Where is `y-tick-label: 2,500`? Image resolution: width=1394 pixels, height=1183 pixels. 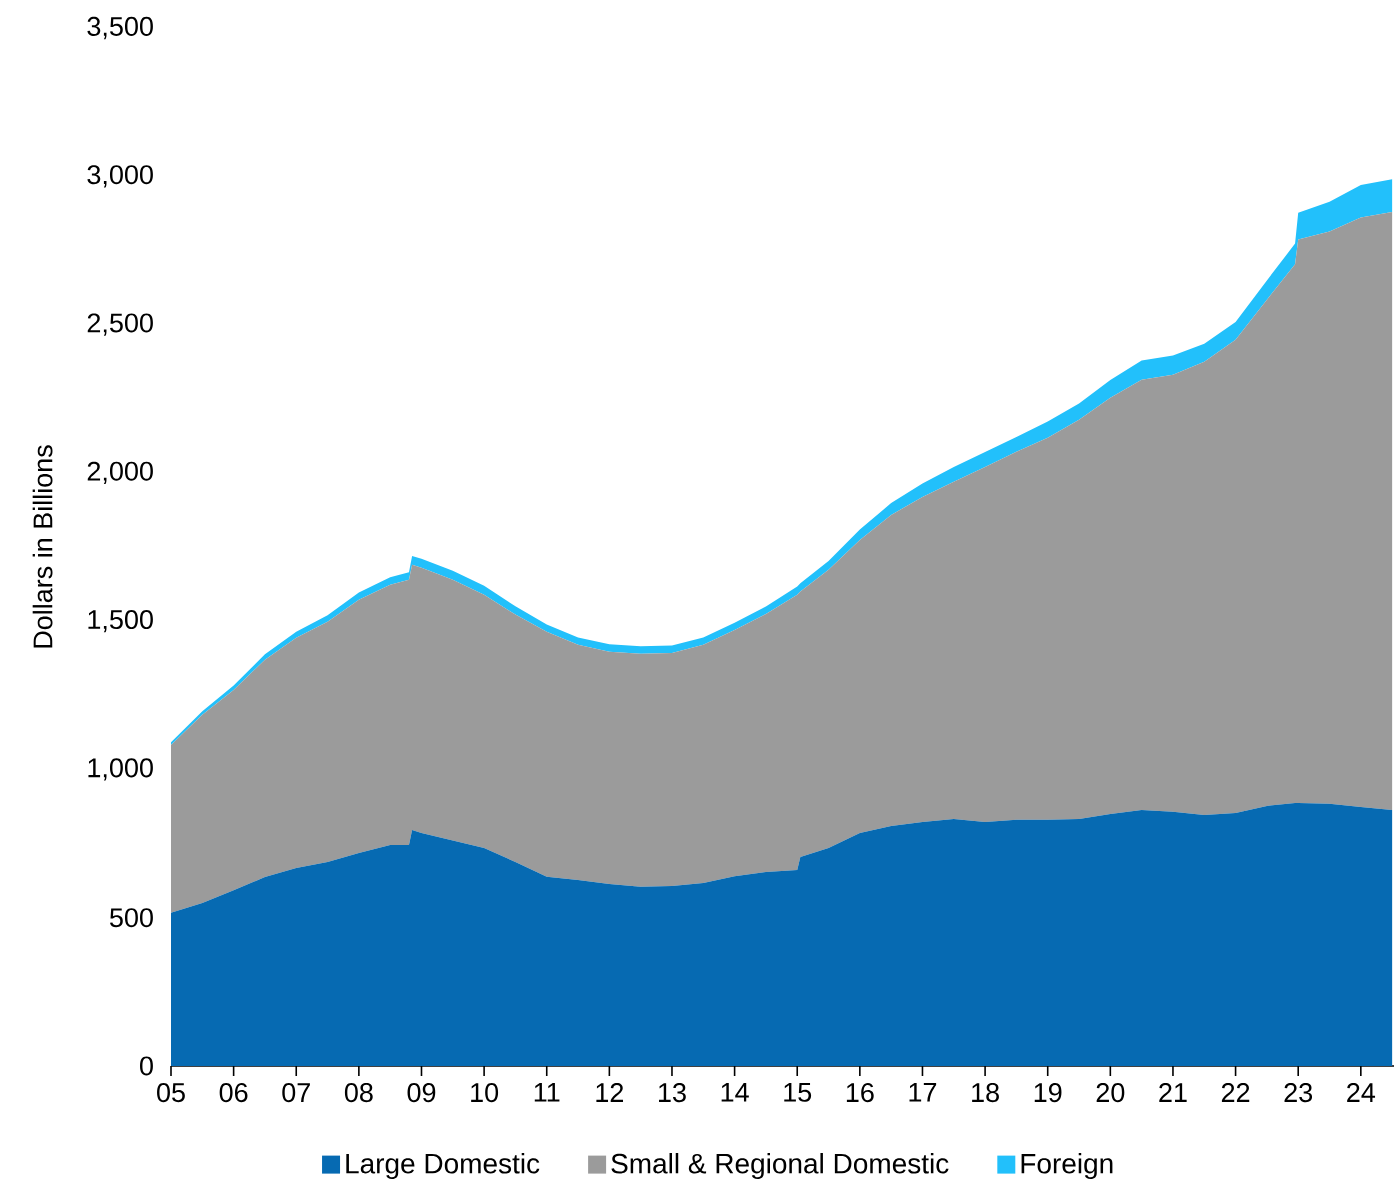 y-tick-label: 2,500 is located at coordinates (120, 324).